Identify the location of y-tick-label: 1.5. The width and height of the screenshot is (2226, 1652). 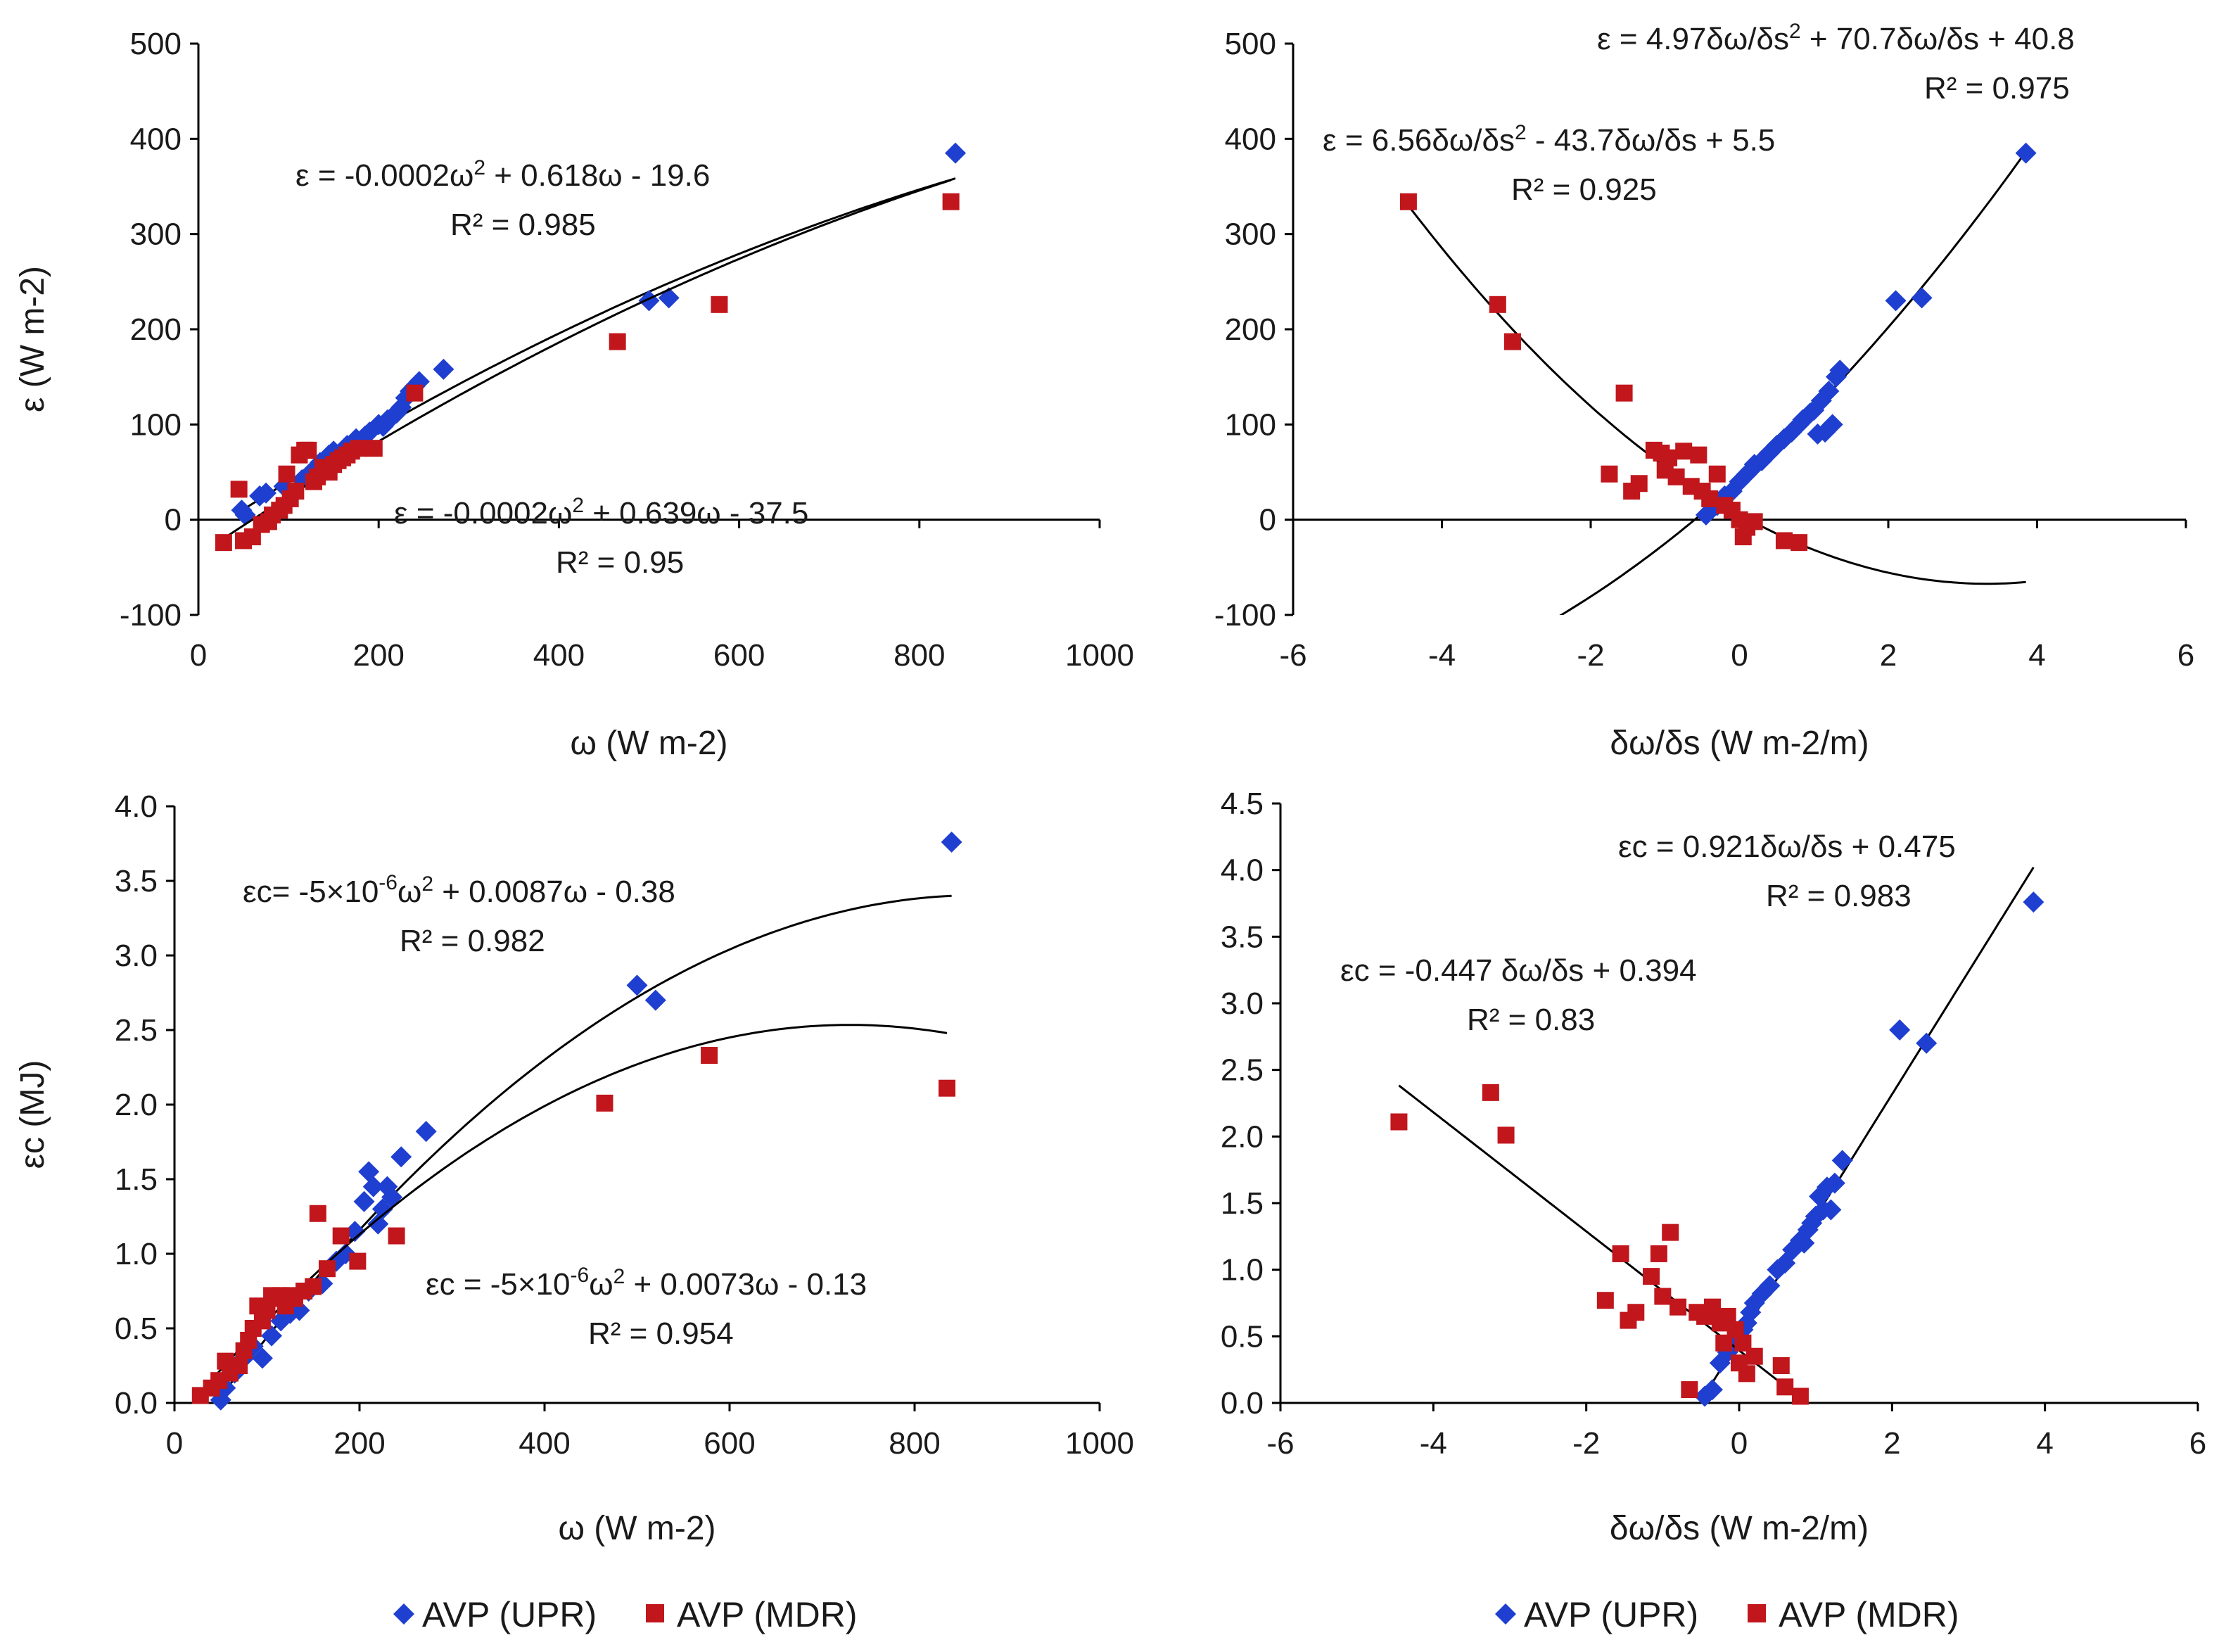
(1242, 1203).